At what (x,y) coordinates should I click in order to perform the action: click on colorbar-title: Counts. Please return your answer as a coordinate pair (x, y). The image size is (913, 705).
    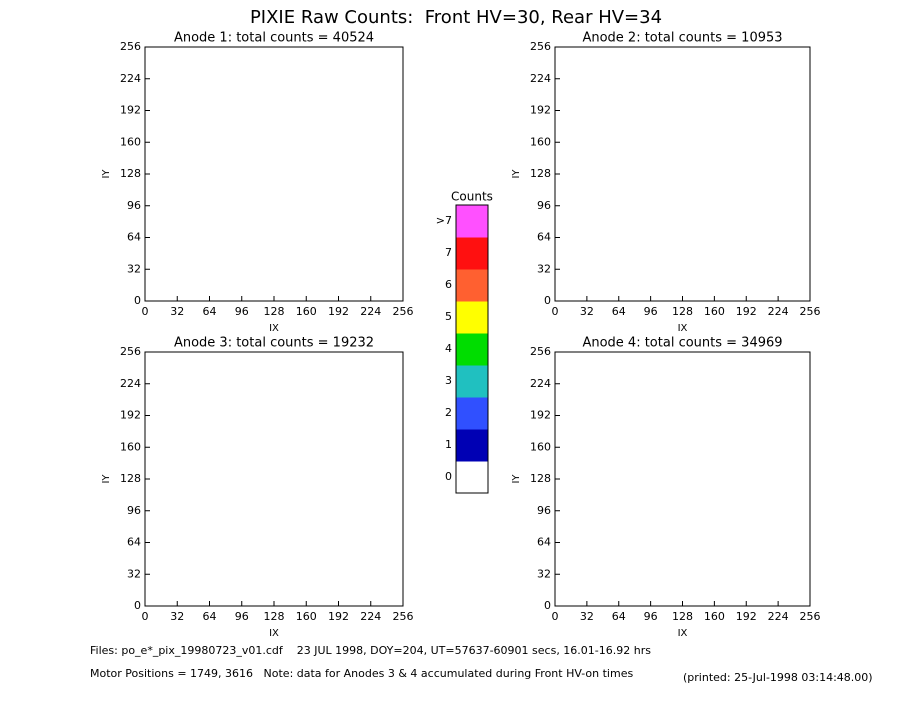
    Looking at the image, I should click on (472, 197).